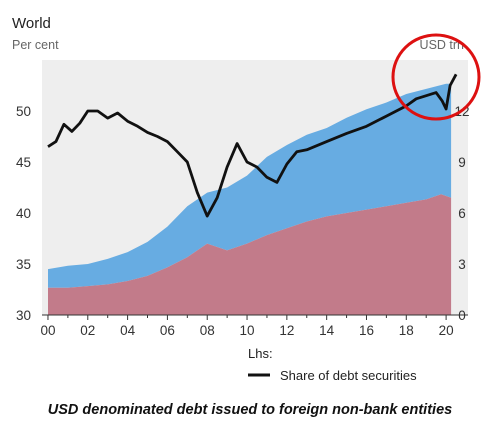  Describe the element at coordinates (31, 23) in the screenshot. I see `chart-title: World` at that location.